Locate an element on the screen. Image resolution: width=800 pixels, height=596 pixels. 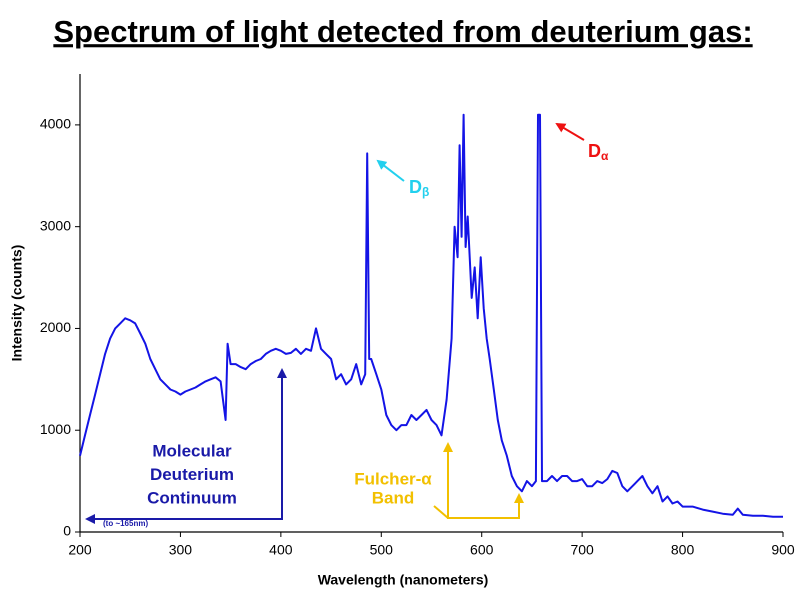
peak-label-sub: α is located at coordinates (605, 156).